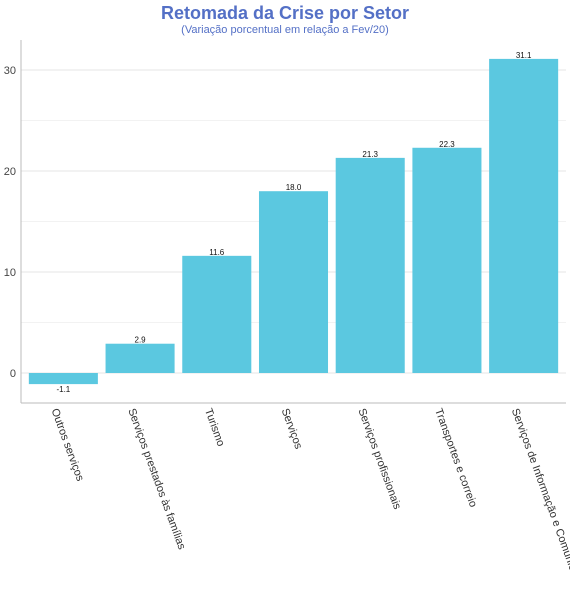  I want to click on y-tick-label: 30, so click(10, 71).